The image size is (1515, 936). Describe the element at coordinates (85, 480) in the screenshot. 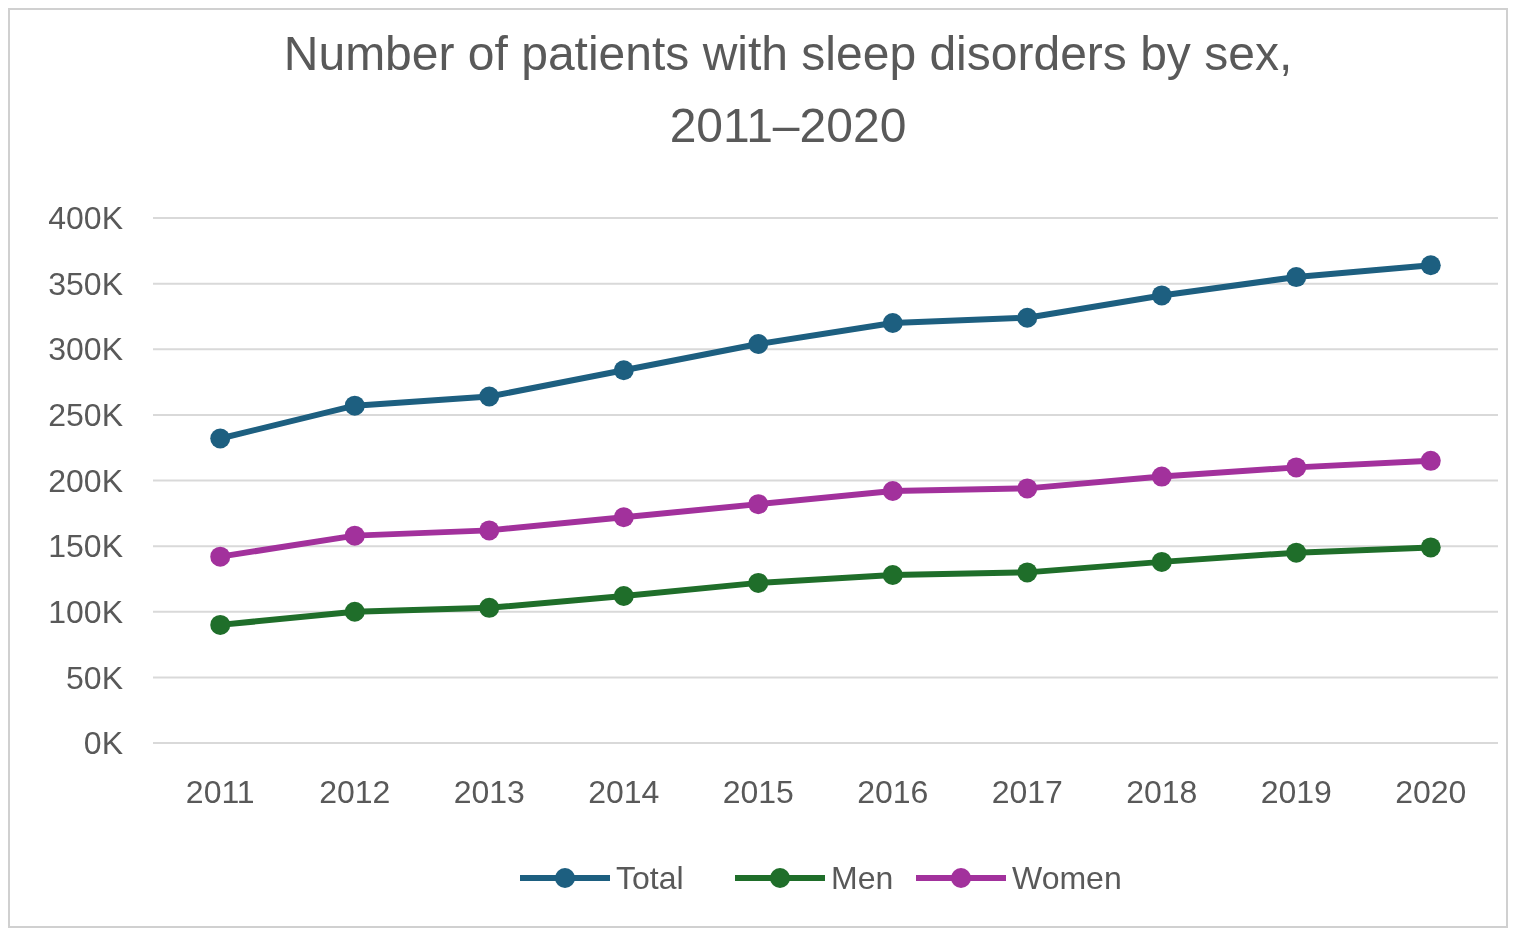

I see `y-tick-label: 200K` at that location.